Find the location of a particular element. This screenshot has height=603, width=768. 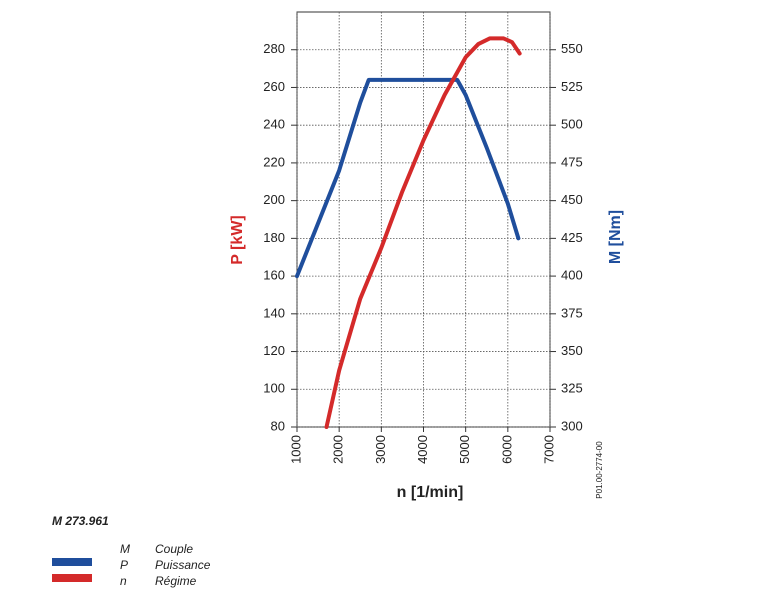

y-tick-label: 160 is located at coordinates (274, 275).